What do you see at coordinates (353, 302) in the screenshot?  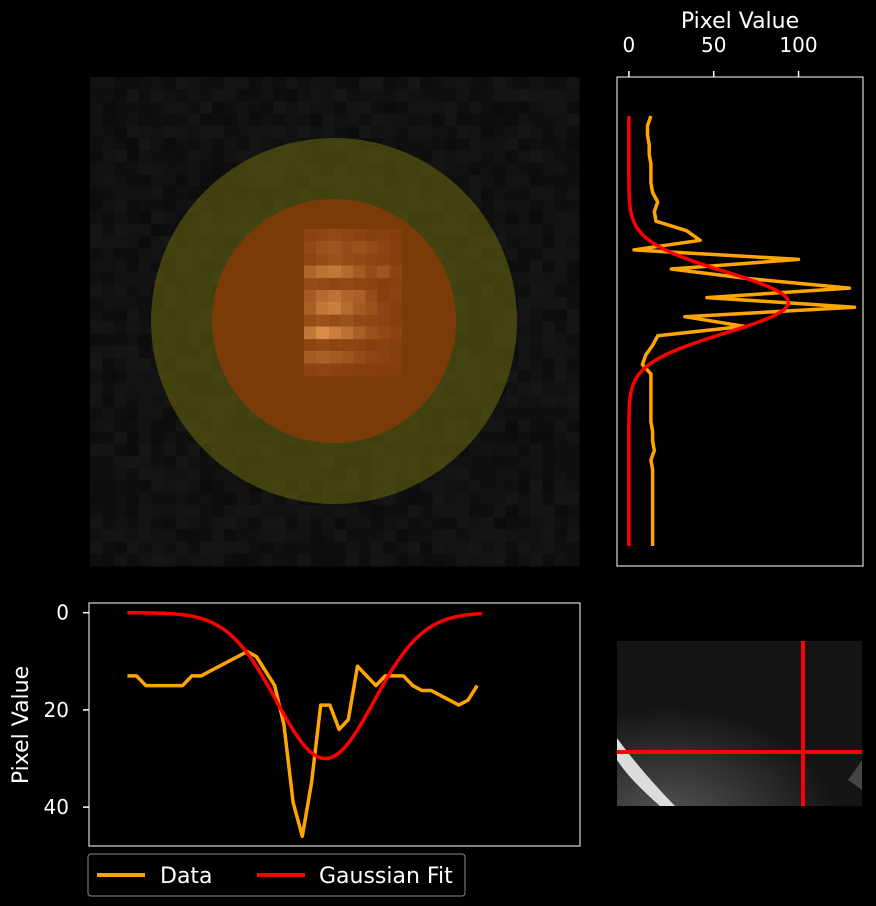 I see `source-pixels` at bounding box center [353, 302].